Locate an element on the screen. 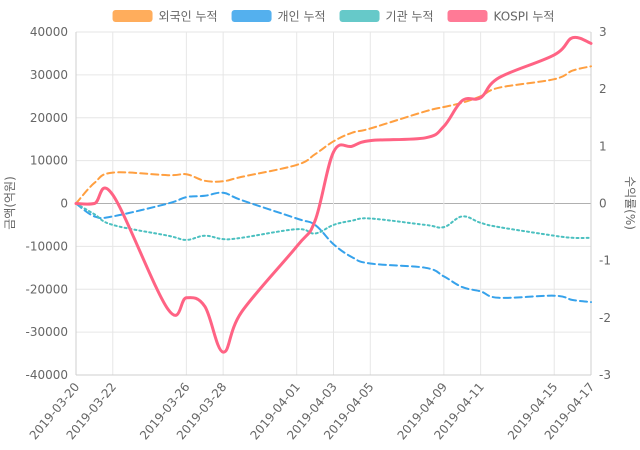 The image size is (640, 450). y2-tick-label: 1 is located at coordinates (603, 146).